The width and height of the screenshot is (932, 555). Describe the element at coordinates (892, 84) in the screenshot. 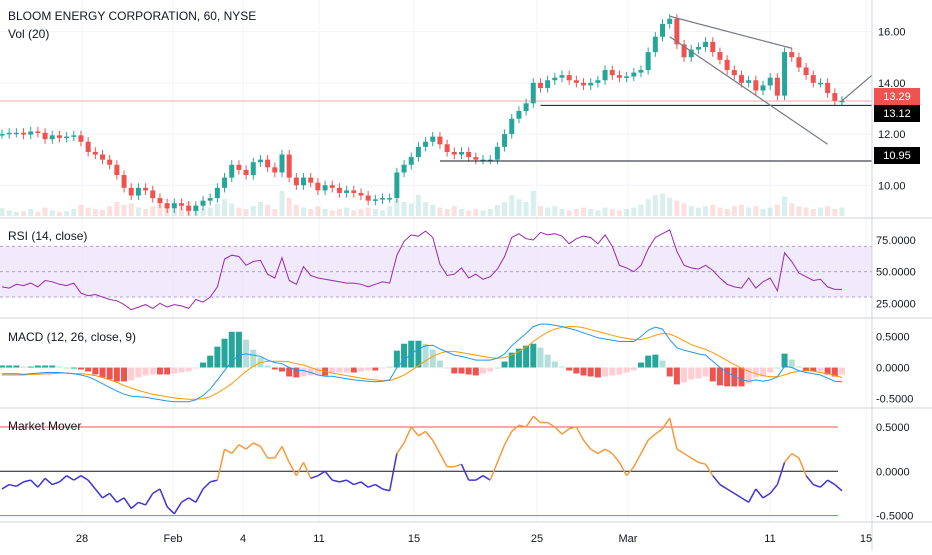

I see `price-tick-label: 14.00` at that location.